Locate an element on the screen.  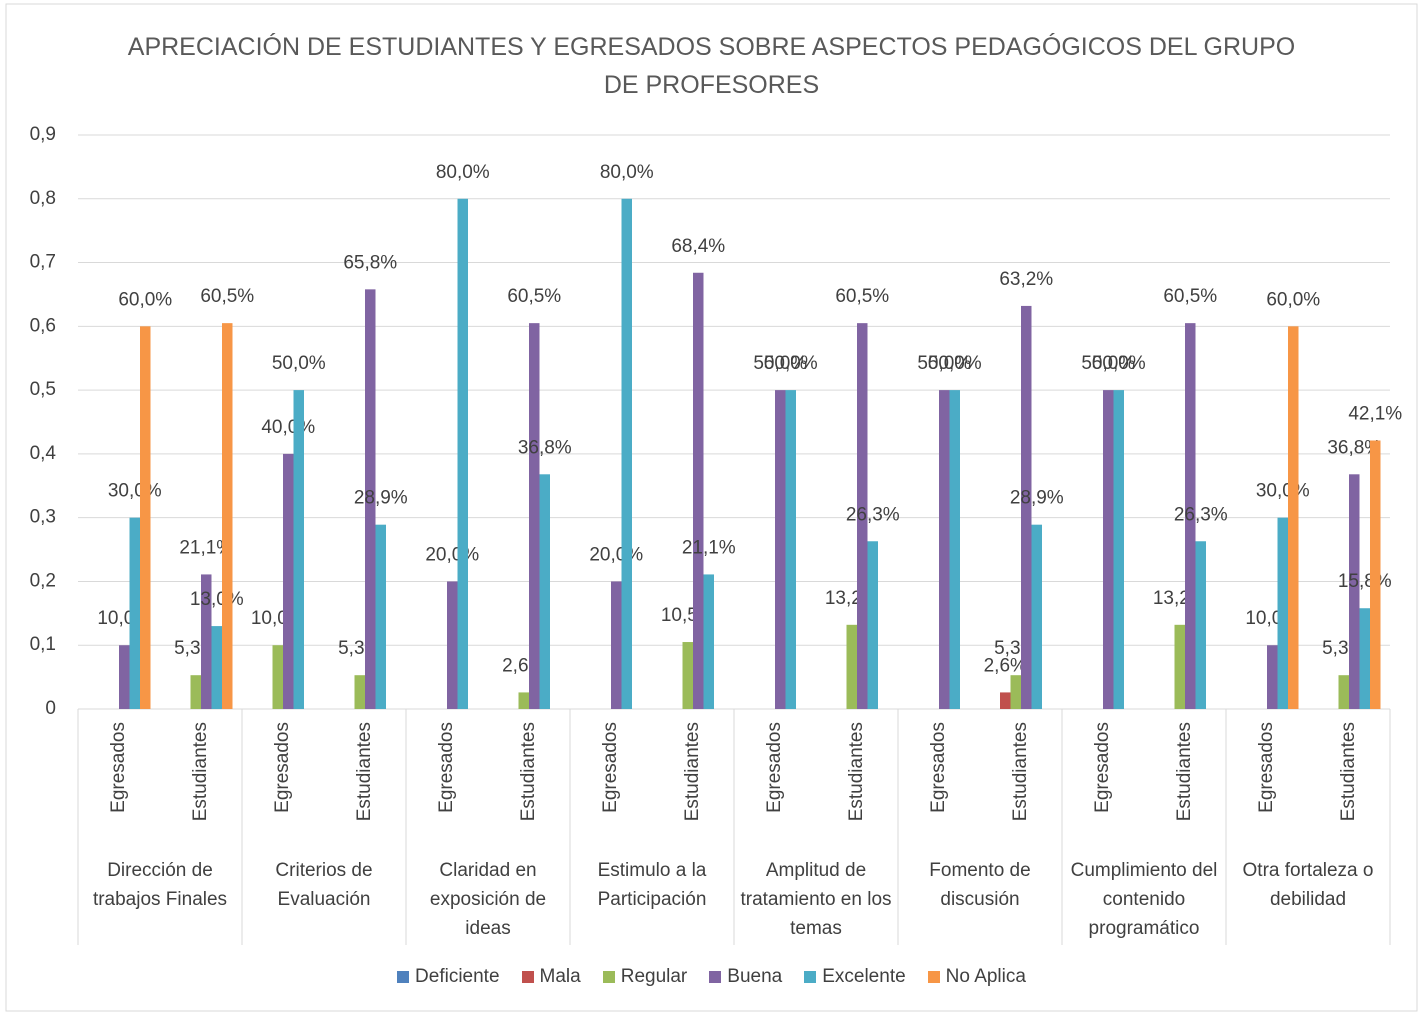
data-label: 2,6% is located at coordinates (1005, 665).